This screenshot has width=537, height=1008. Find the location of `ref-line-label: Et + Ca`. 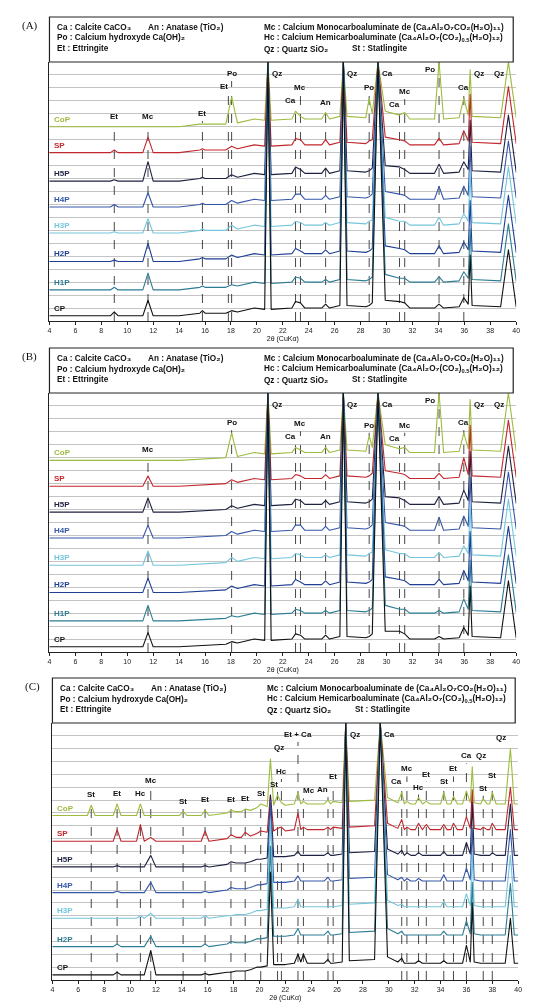

ref-line-label: Et + Ca is located at coordinates (298, 734).